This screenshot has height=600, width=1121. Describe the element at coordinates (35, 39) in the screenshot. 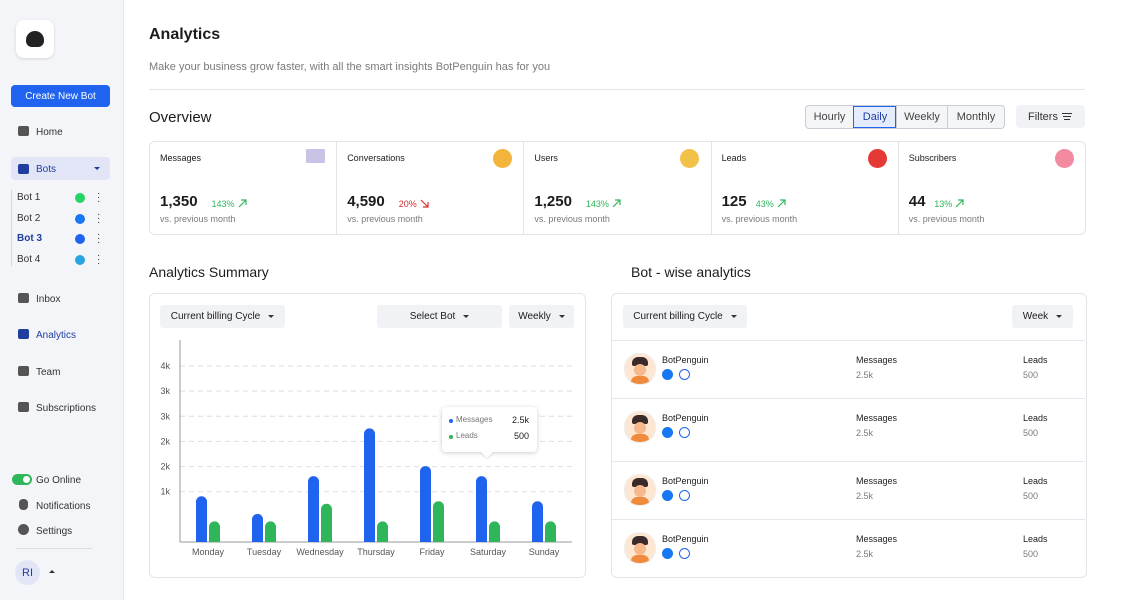

I see `logo-mark` at that location.